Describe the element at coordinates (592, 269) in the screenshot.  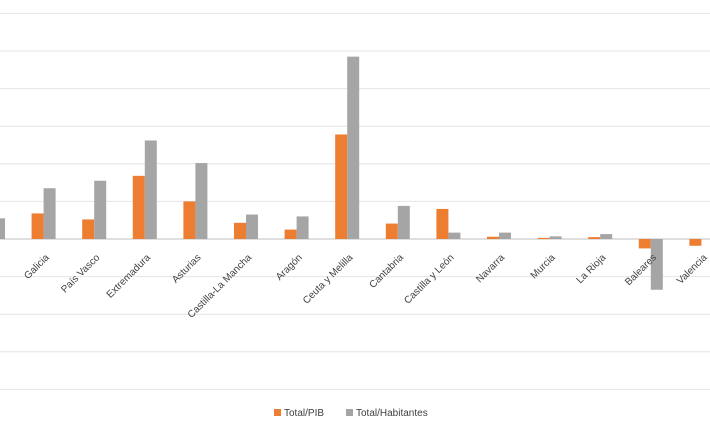
I see `category-label-12: La Rioja` at that location.